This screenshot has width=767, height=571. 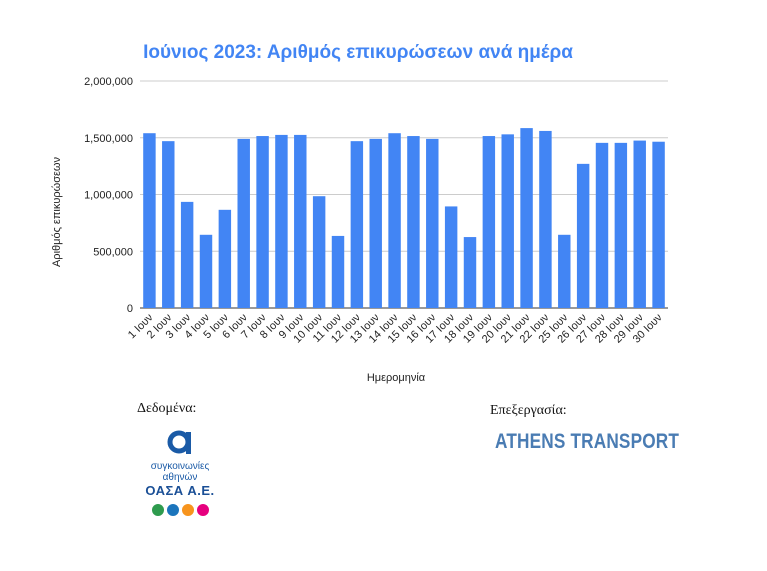 What do you see at coordinates (528, 410) in the screenshot?
I see `processing-label: Επεξεργασία:` at bounding box center [528, 410].